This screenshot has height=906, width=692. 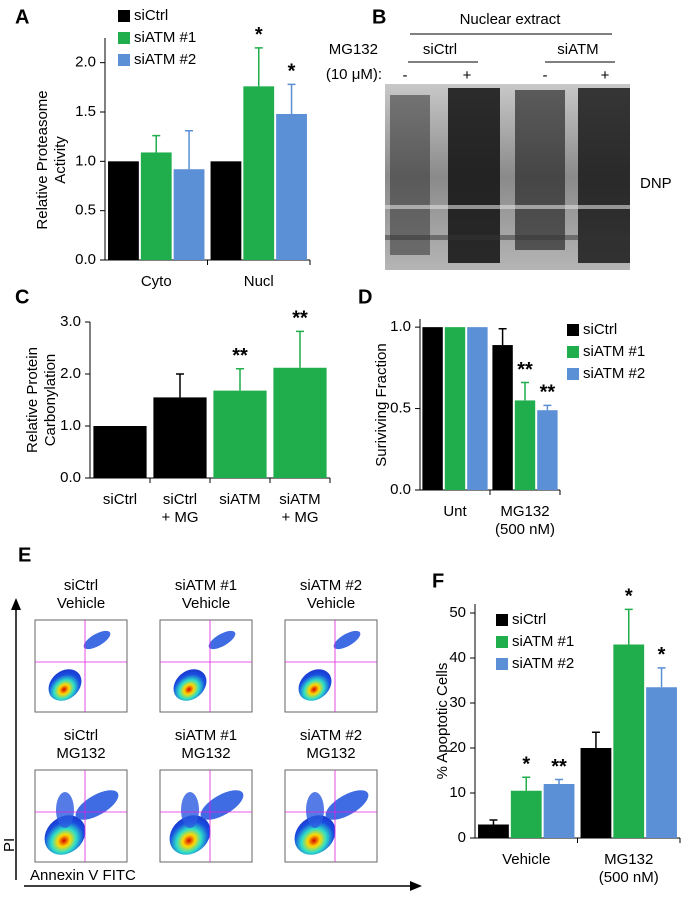 What do you see at coordinates (81, 594) in the screenshot?
I see `plot-title: siCtrl Vehicle` at bounding box center [81, 594].